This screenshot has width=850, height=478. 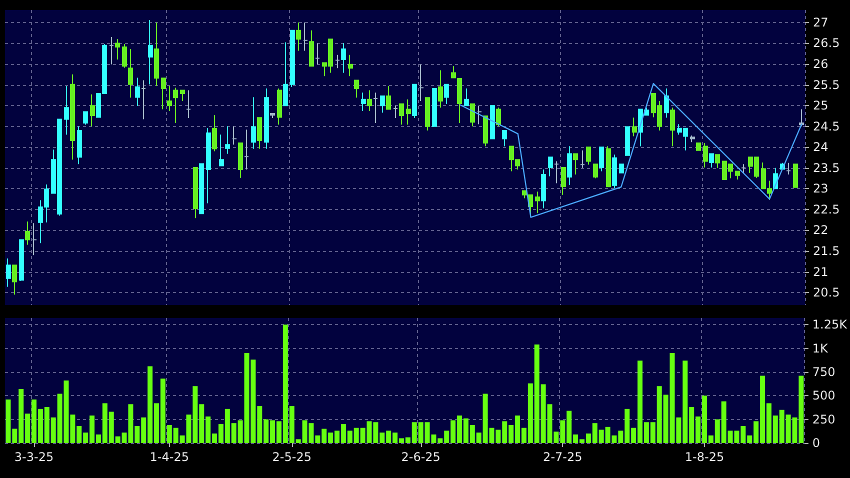 I want to click on y-tick-label: 22, so click(x=820, y=230).